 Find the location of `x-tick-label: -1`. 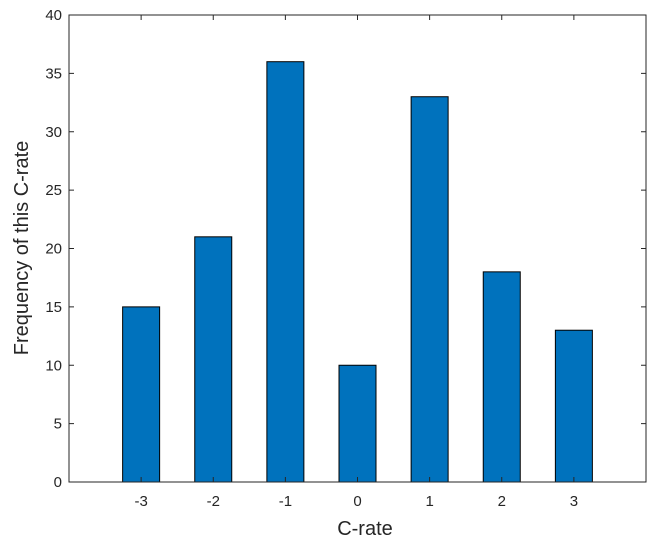

x-tick-label: -1 is located at coordinates (285, 501).